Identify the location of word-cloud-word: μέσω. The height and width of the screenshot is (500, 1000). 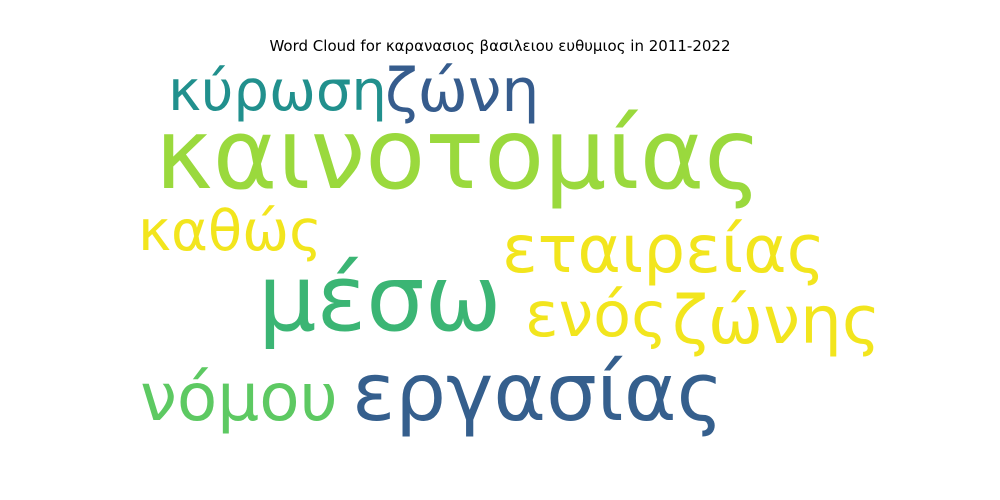
(380, 298).